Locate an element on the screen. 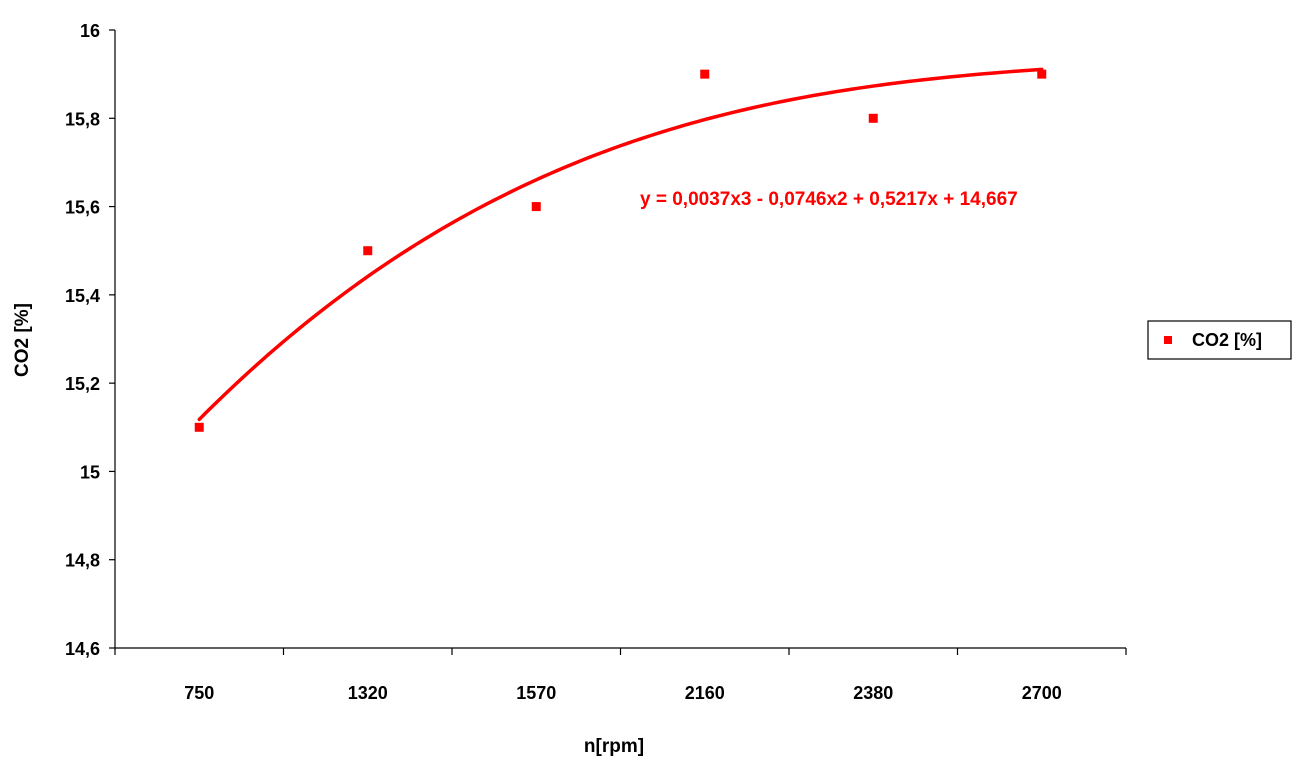 Image resolution: width=1295 pixels, height=758 pixels. x-tick-label: 1570 is located at coordinates (536, 693).